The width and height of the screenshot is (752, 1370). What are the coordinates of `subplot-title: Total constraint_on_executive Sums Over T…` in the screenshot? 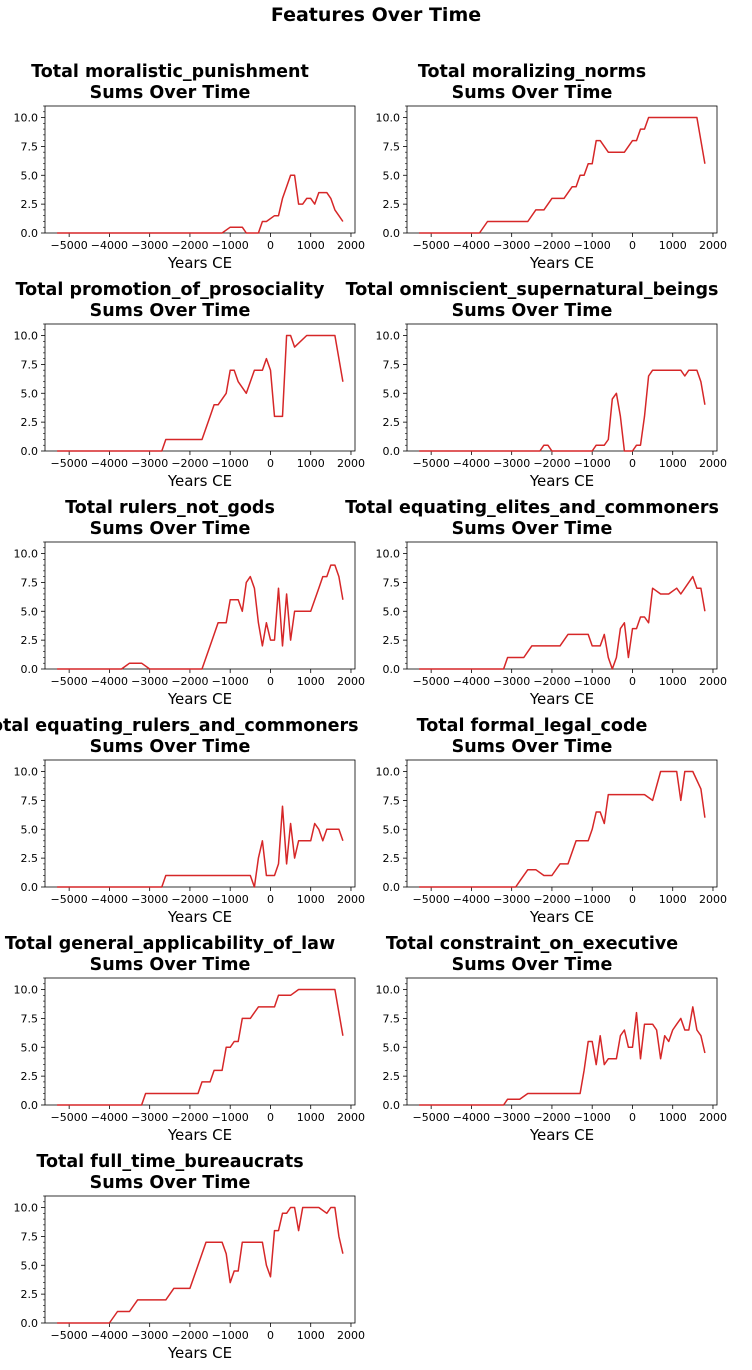 It's located at (532, 955).